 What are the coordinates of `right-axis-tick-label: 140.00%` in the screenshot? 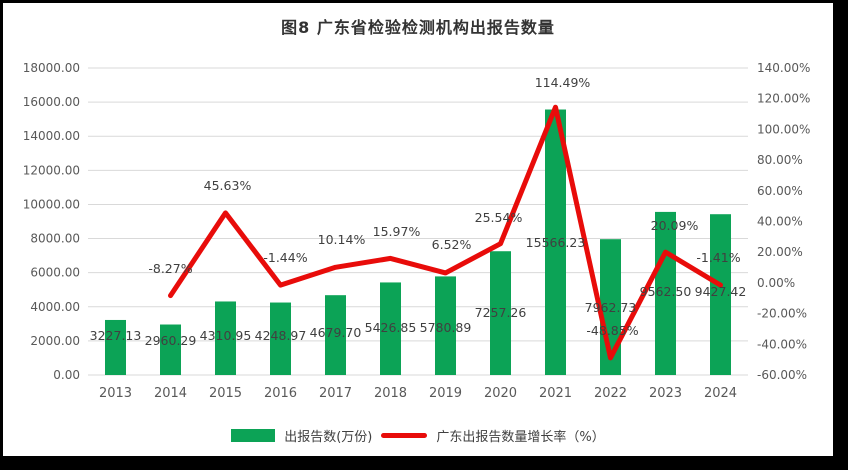 It's located at (783, 68).